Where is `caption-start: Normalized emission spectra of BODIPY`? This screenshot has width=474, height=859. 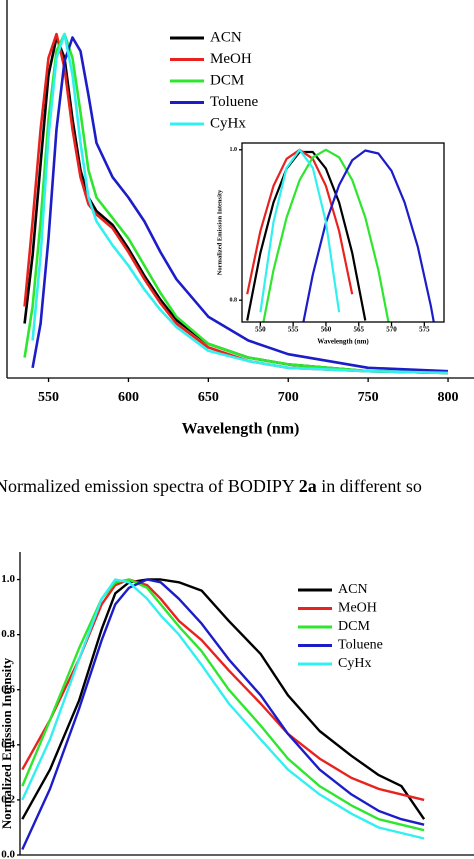
caption-start: Normalized emission spectra of BODIPY is located at coordinates (149, 486).